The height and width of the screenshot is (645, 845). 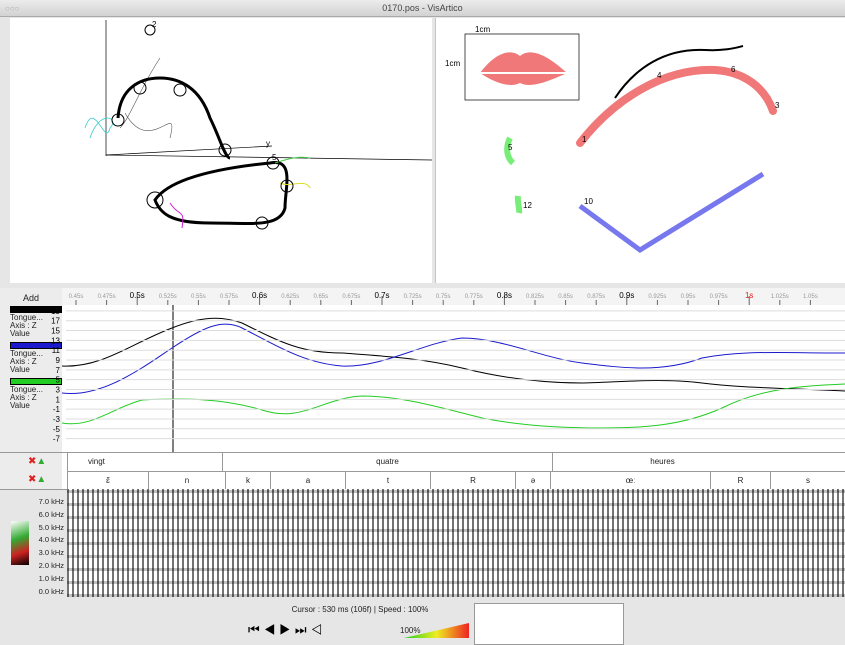 I want to click on word-segment: quatre, so click(x=387, y=462).